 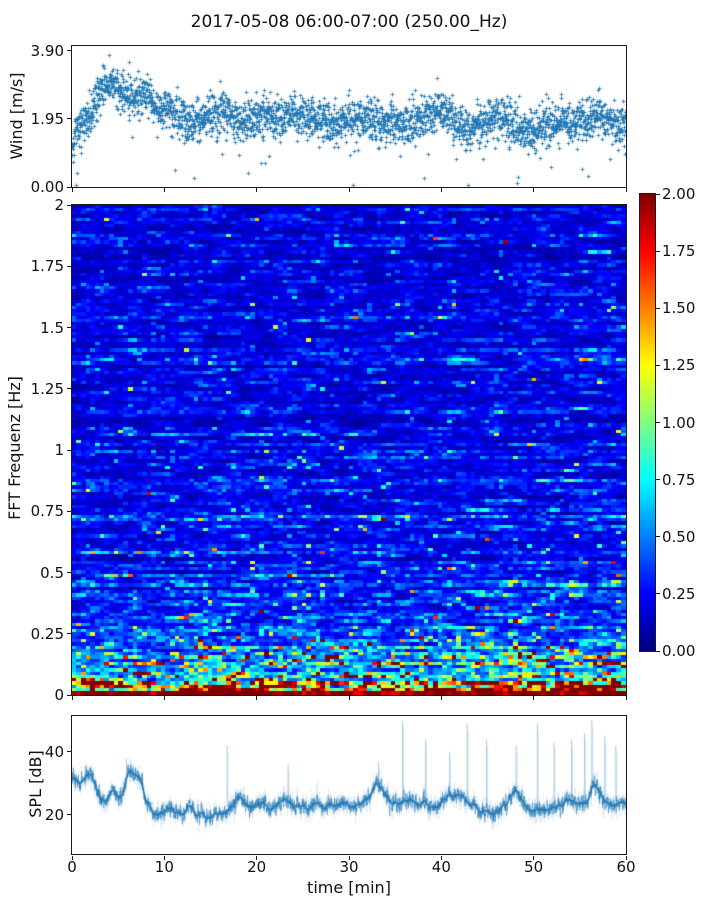 What do you see at coordinates (349, 867) in the screenshot?
I see `x-tick-label: 30` at bounding box center [349, 867].